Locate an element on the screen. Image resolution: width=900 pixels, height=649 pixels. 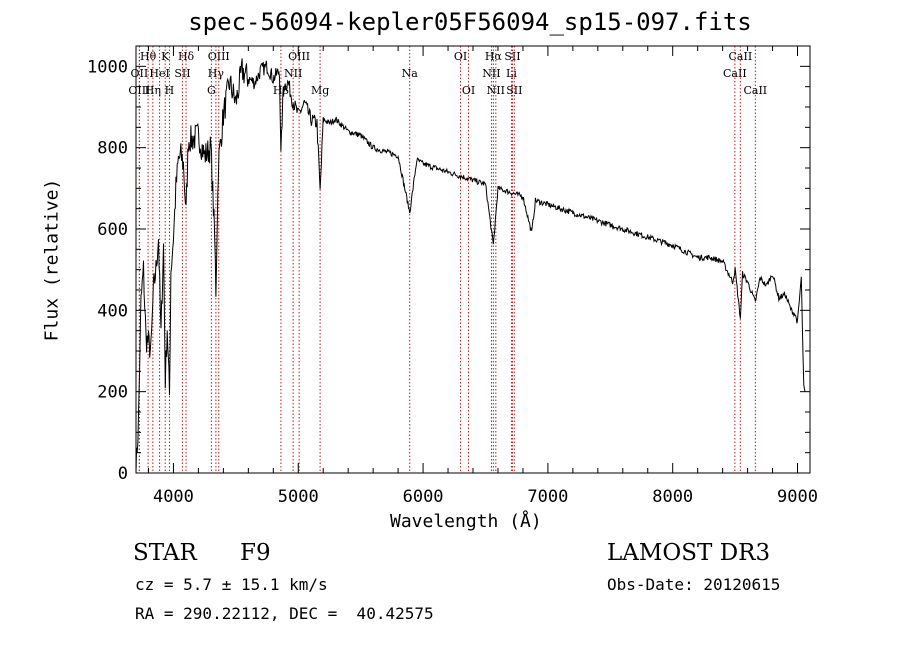
coordinates: RA = 290.22112, DEC = 40.42575 is located at coordinates (284, 613).